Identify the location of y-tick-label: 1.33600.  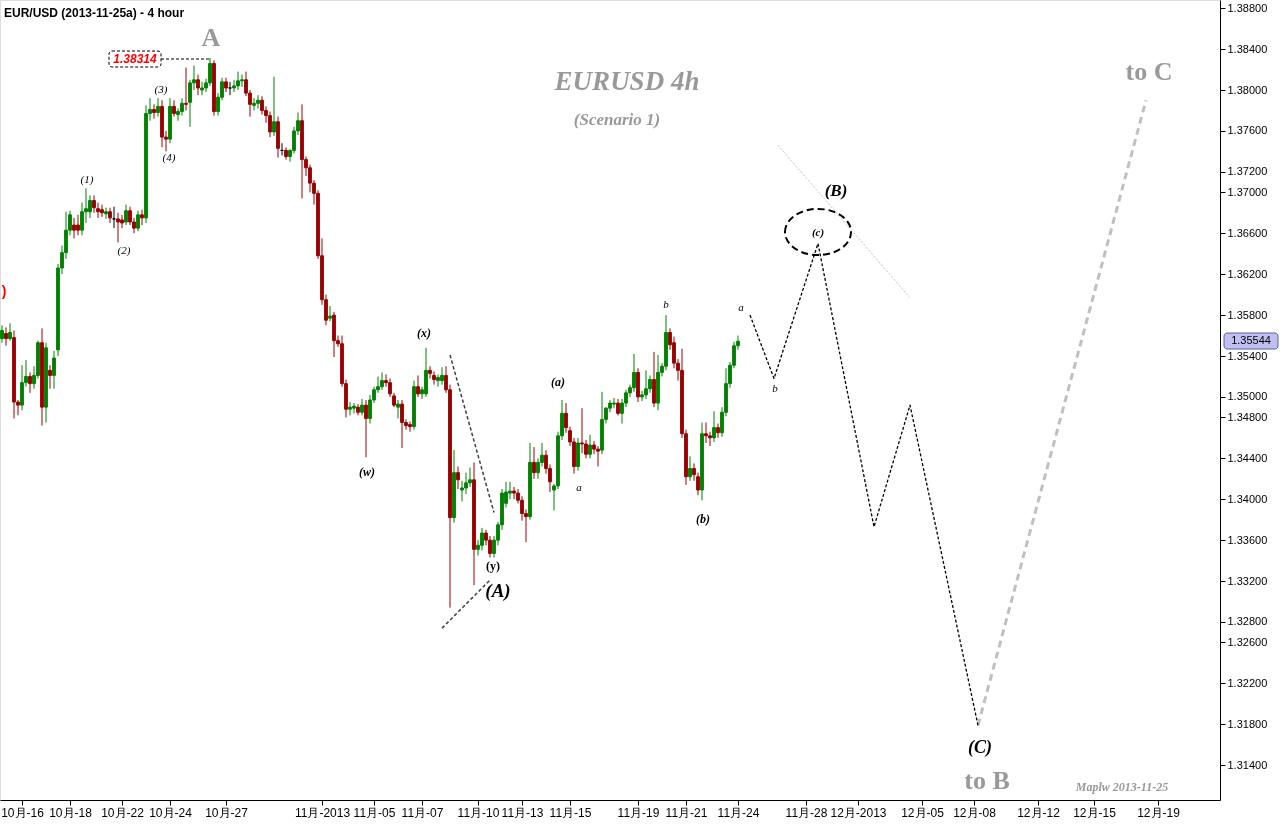
(1247, 539).